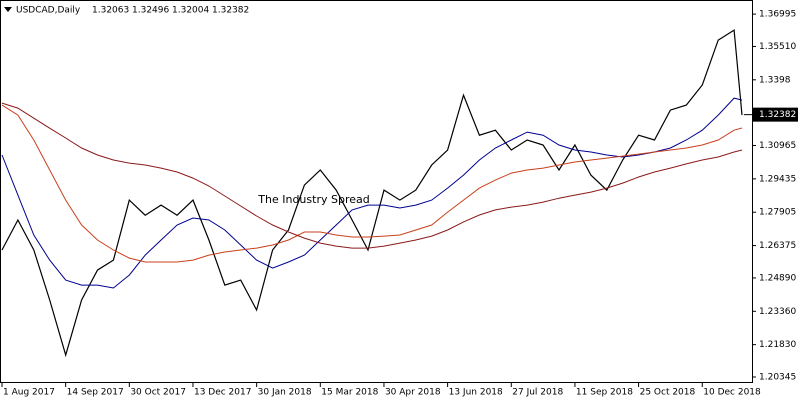  Describe the element at coordinates (158, 393) in the screenshot. I see `x-tick-label: 30 Oct 2017` at that location.